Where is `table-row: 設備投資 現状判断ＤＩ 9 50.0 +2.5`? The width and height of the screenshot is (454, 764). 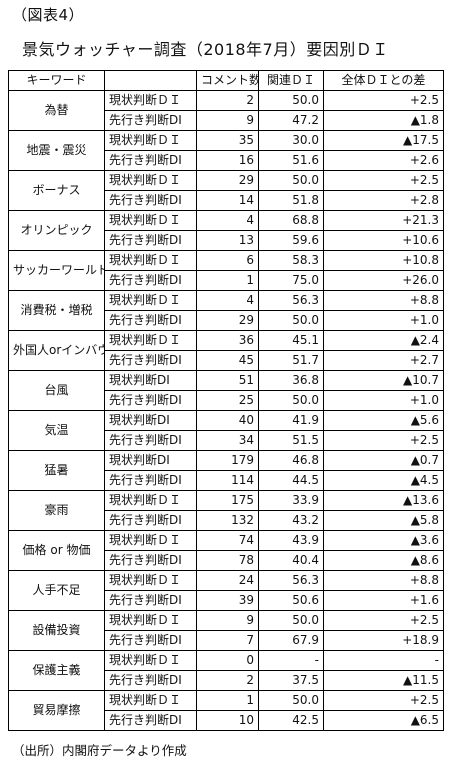 table-row: 設備投資 現状判断ＤＩ 9 50.0 +2.5 is located at coordinates (226, 630).